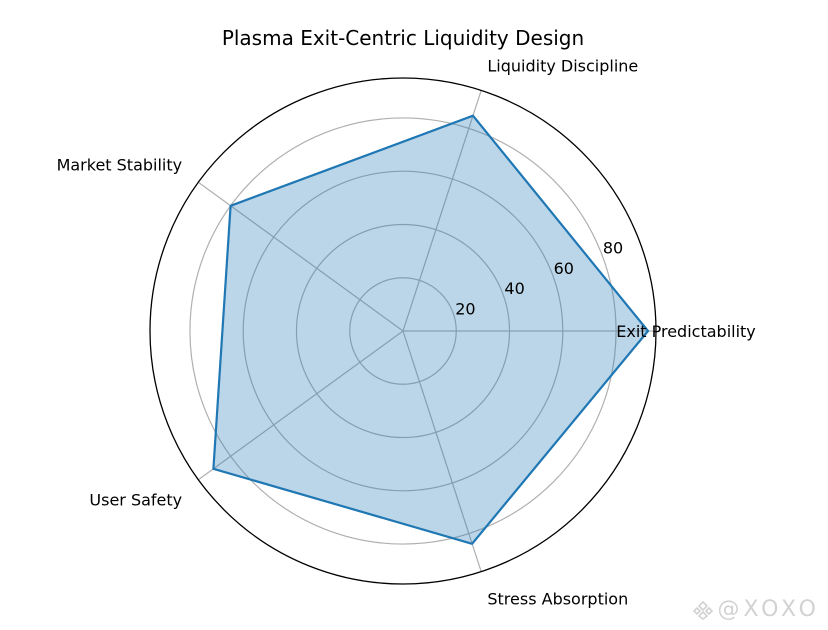 The height and width of the screenshot is (630, 828). Describe the element at coordinates (768, 609) in the screenshot. I see `watermark-text: @XOXO` at that location.